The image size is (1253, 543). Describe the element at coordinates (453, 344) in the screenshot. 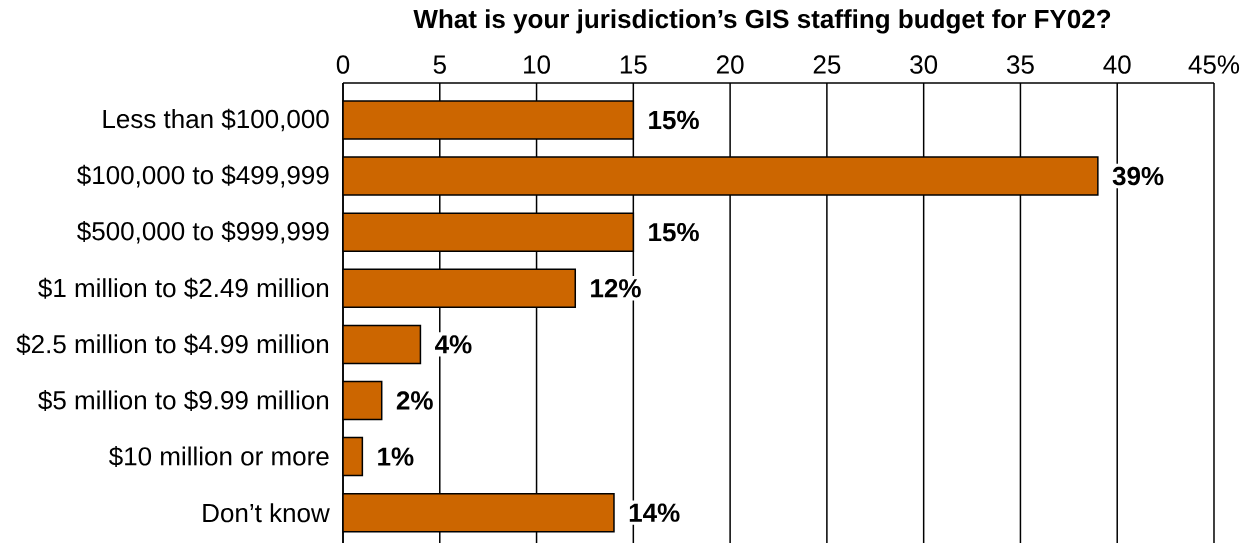

I see `data-label: 4%` at that location.